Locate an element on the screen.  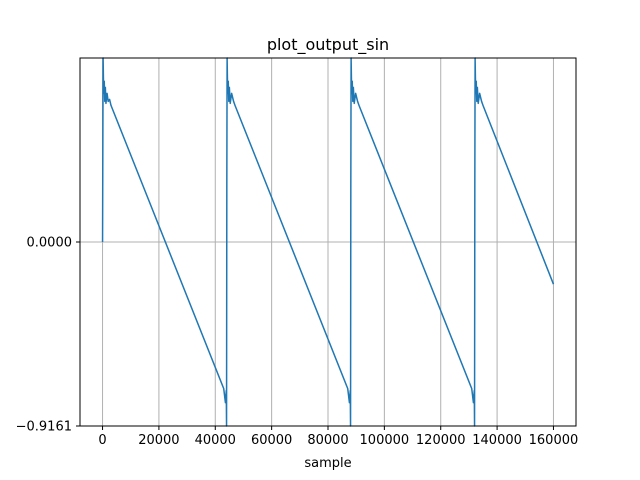
x-tick-label: 100000 is located at coordinates (385, 440).